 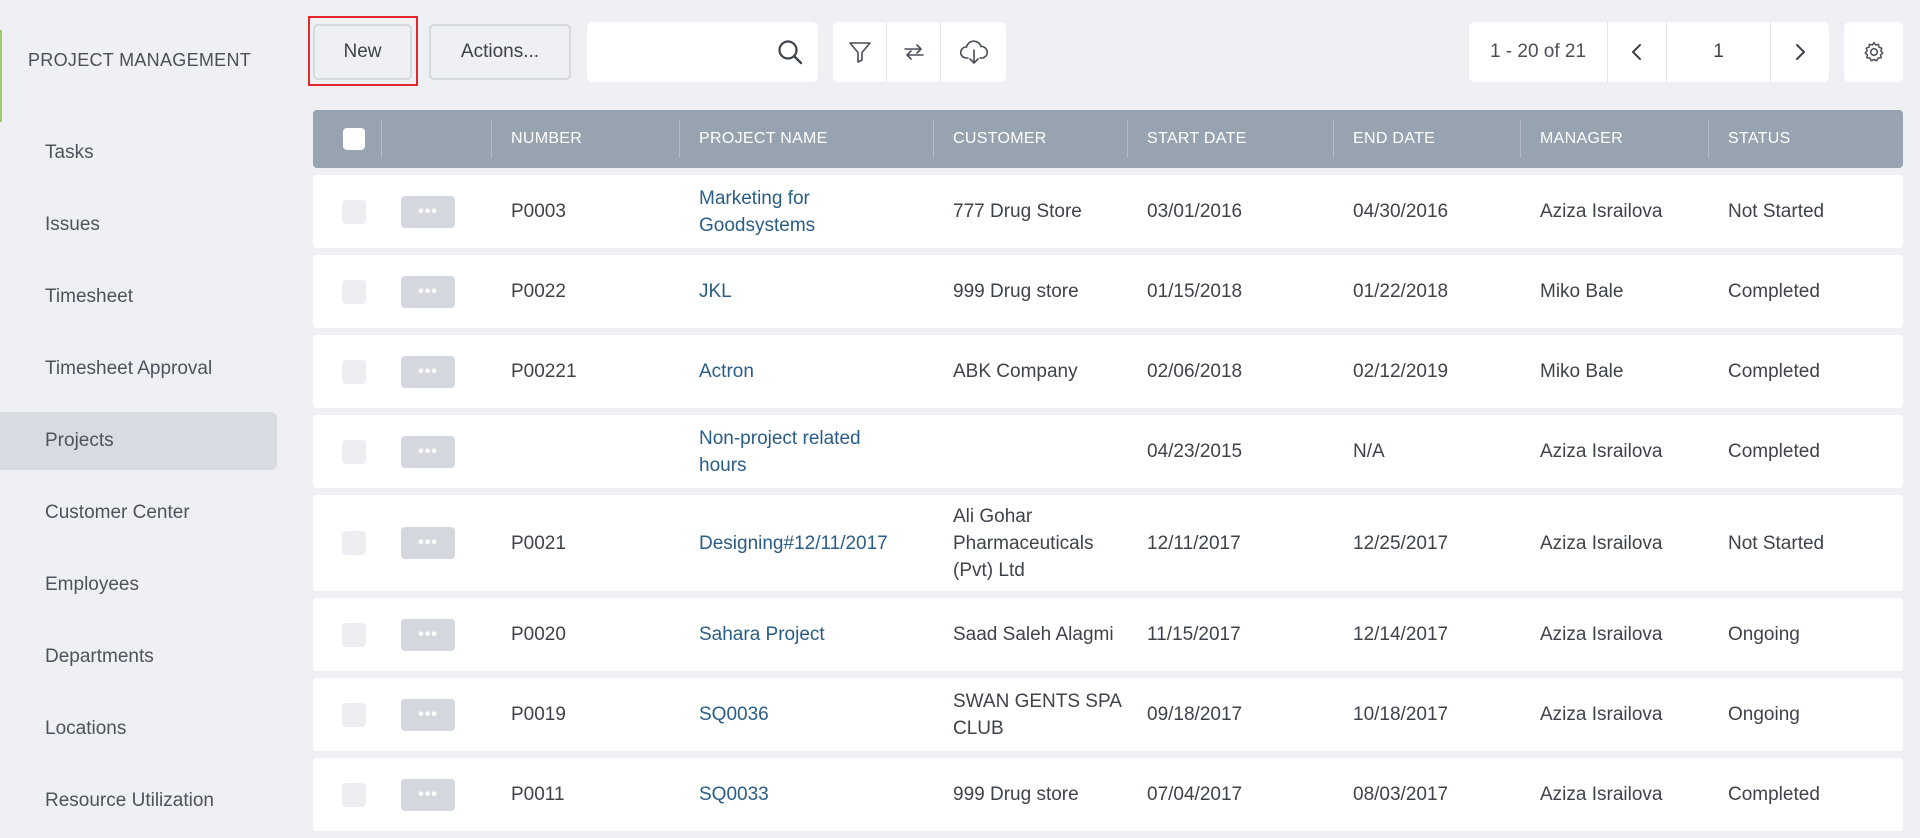 What do you see at coordinates (92, 584) in the screenshot?
I see `sidebar-item-employees: Employees` at bounding box center [92, 584].